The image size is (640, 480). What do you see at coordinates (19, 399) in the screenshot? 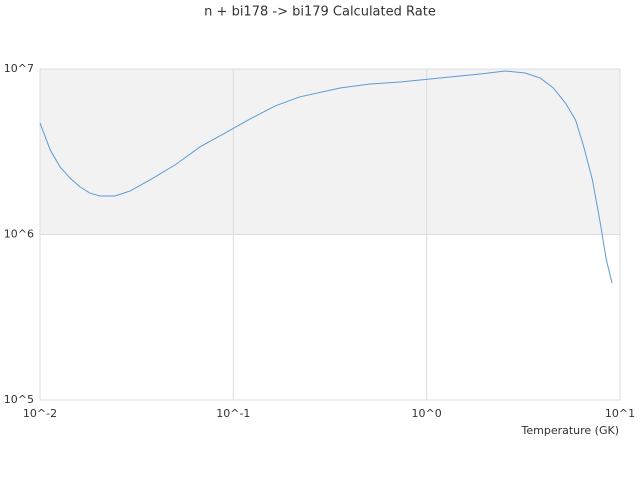
I see `y-tick-label: 10^5` at bounding box center [19, 399].